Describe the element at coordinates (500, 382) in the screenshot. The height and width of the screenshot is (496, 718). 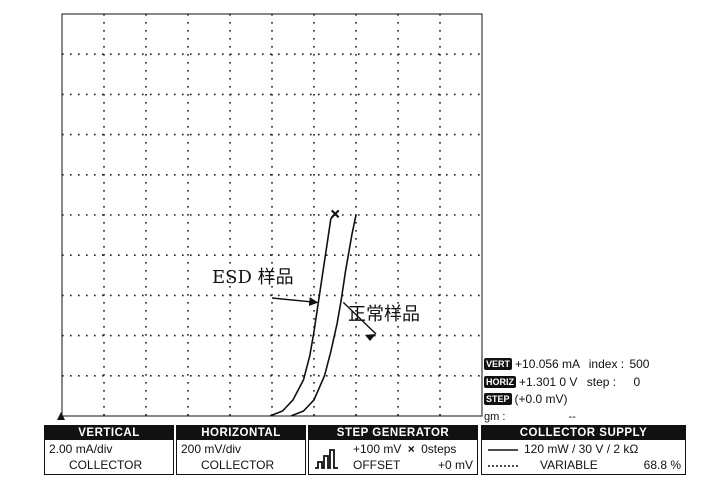
I see `horiz-badge: HORIZ` at that location.